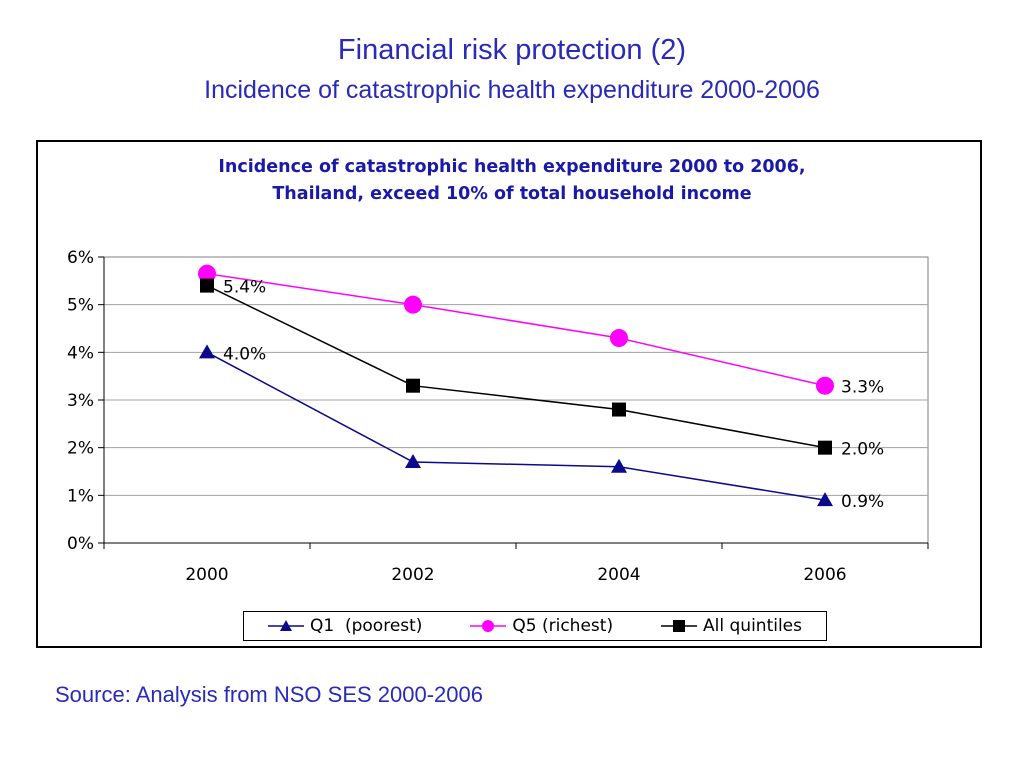 The height and width of the screenshot is (768, 1024). I want to click on source-note: Source: Analysis from NSO SES 2000-2006, so click(269, 694).